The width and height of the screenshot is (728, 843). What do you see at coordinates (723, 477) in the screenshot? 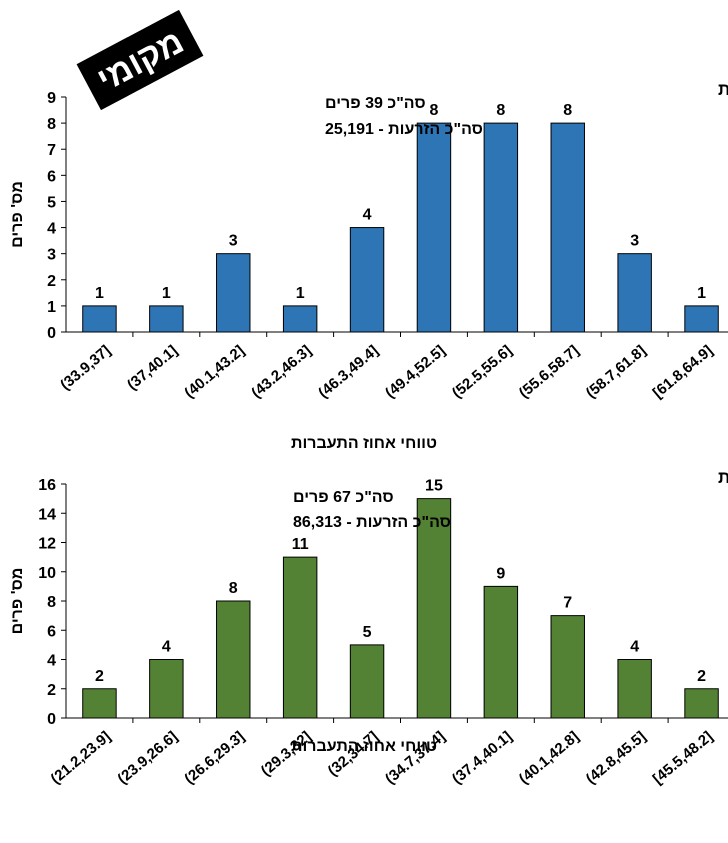
I see `chart-title: פרות` at bounding box center [723, 477].